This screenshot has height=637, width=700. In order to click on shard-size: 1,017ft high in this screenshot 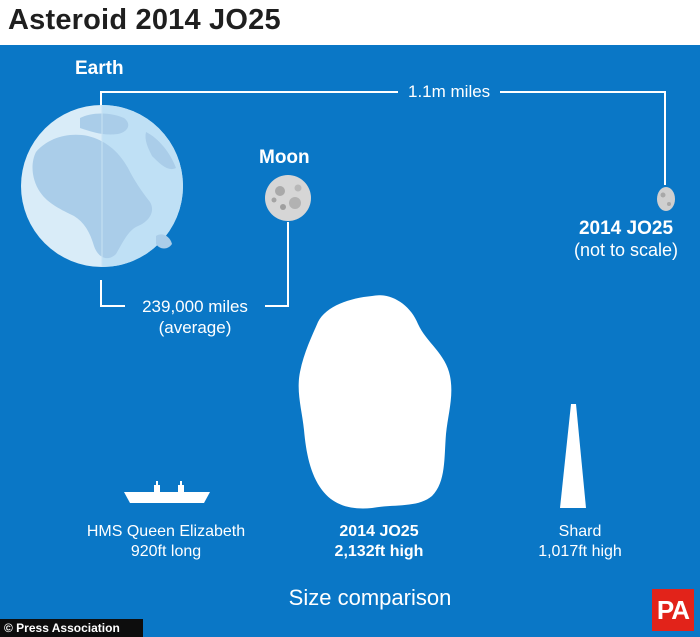, I will do `click(580, 551)`.